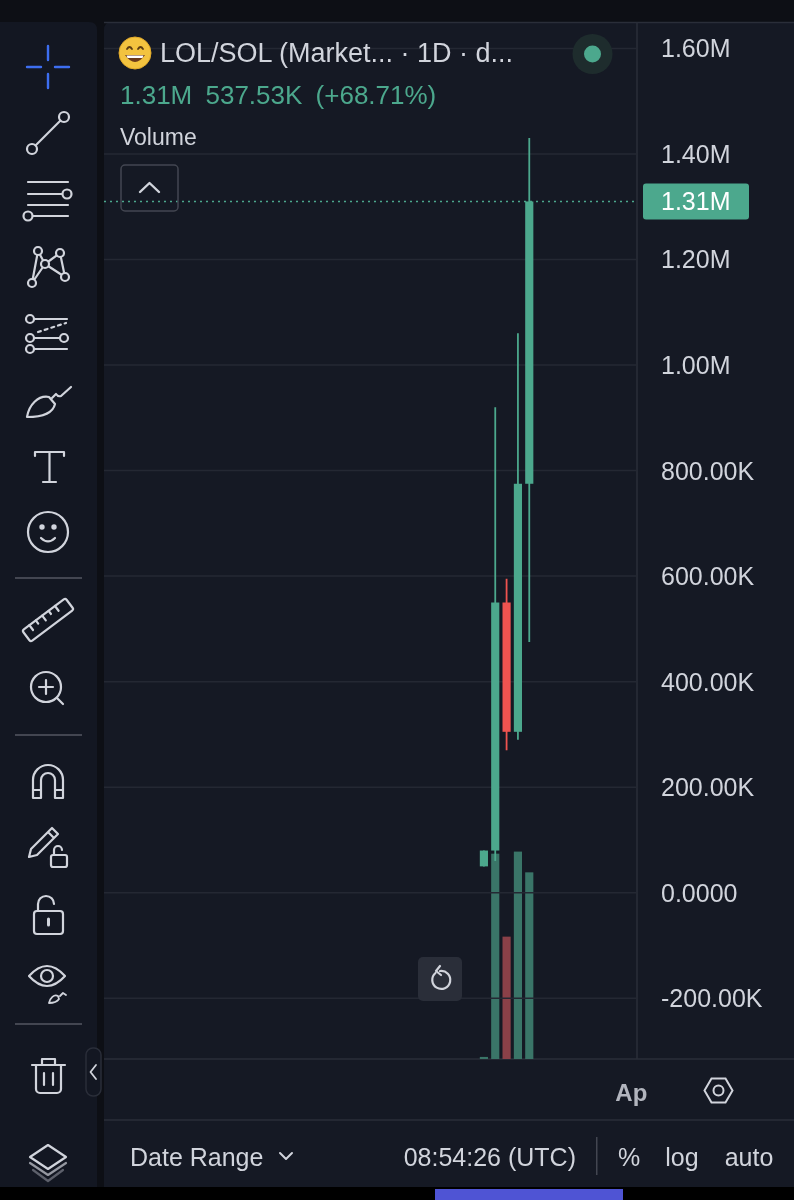 This screenshot has height=1200, width=794. Describe the element at coordinates (696, 48) in the screenshot. I see `y-tick-label: 1.60M` at that location.